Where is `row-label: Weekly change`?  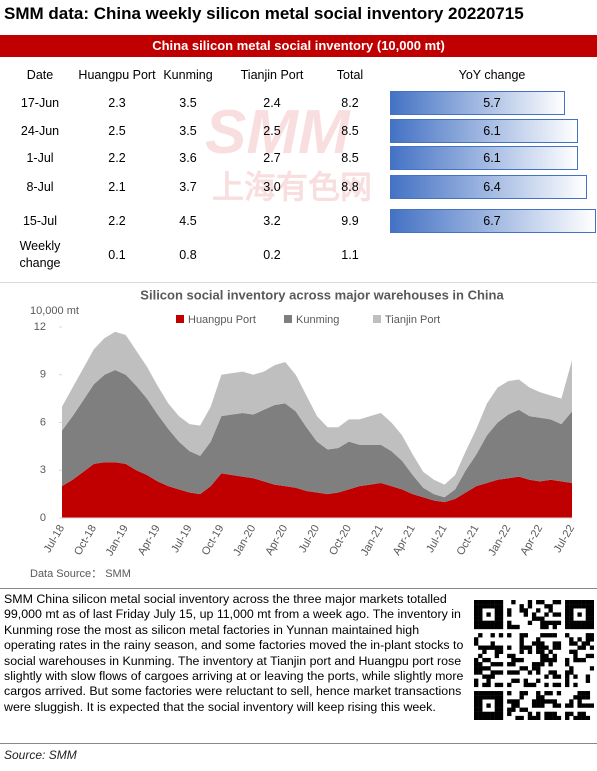 row-label: Weekly change is located at coordinates (40, 254).